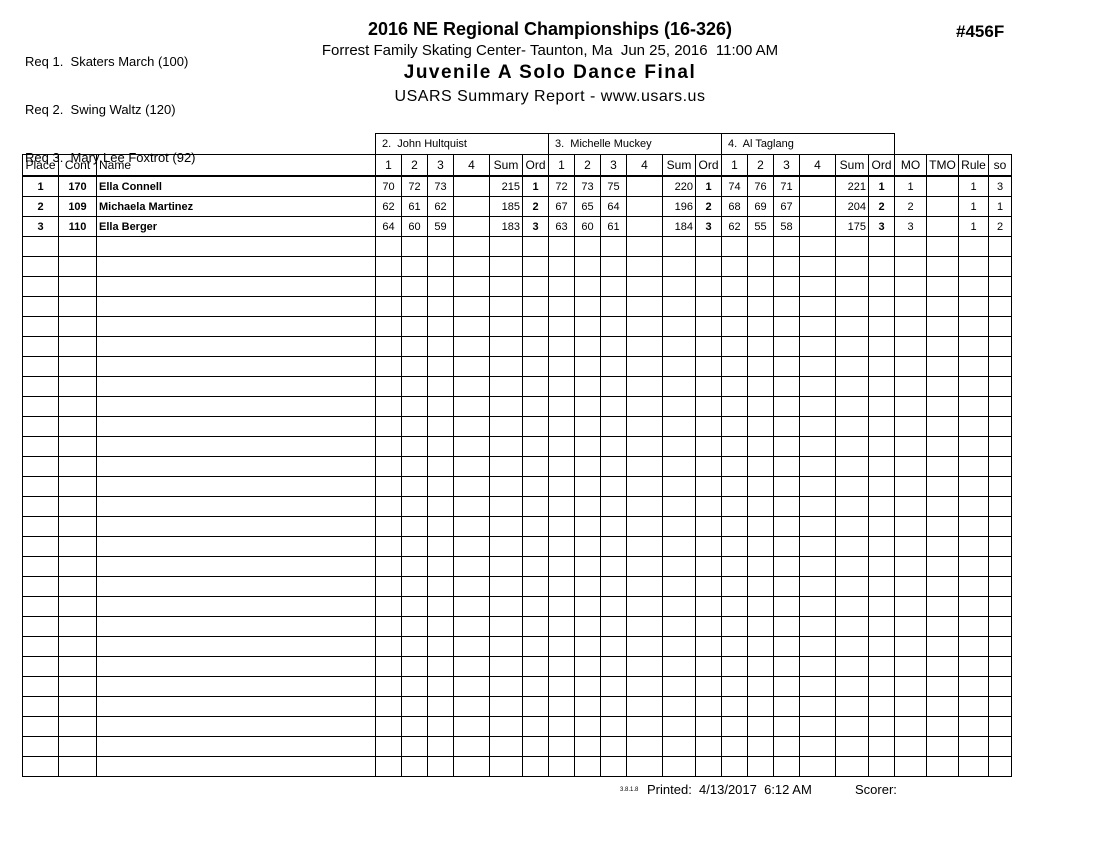  I want to click on header-judge3-4: 4, so click(817, 165).